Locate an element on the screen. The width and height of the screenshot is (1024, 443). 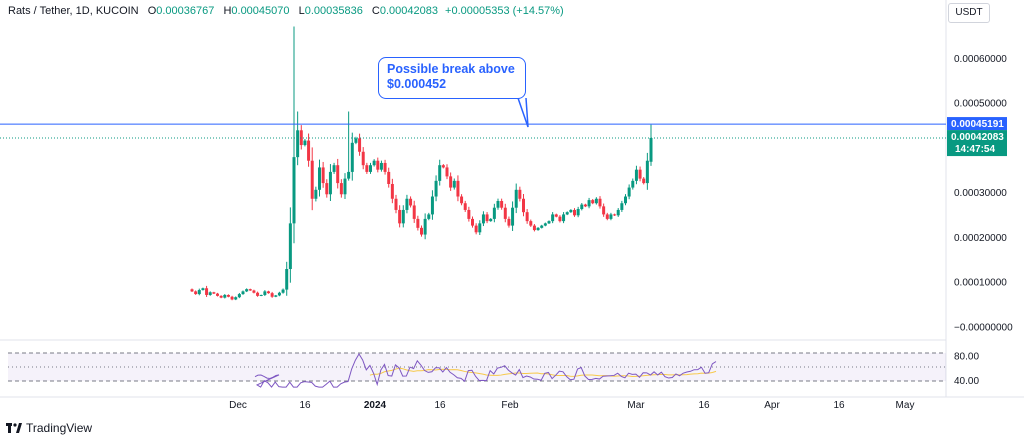
open-label: O is located at coordinates (152, 11).